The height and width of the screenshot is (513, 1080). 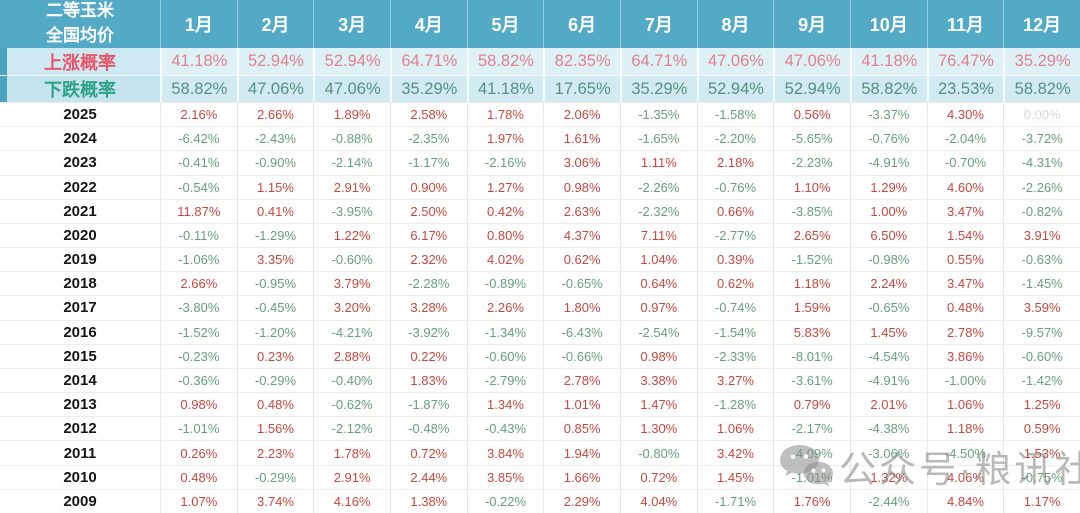 I want to click on value-cell: 0.72%, so click(x=428, y=452).